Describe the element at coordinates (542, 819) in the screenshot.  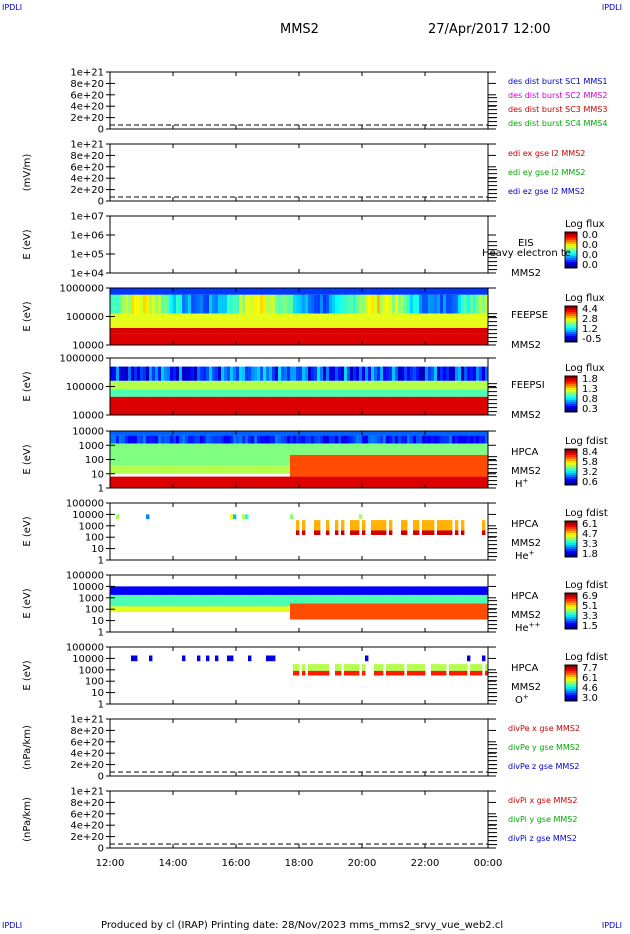
I see `legend-entry: divPi y gse MMS2` at that location.